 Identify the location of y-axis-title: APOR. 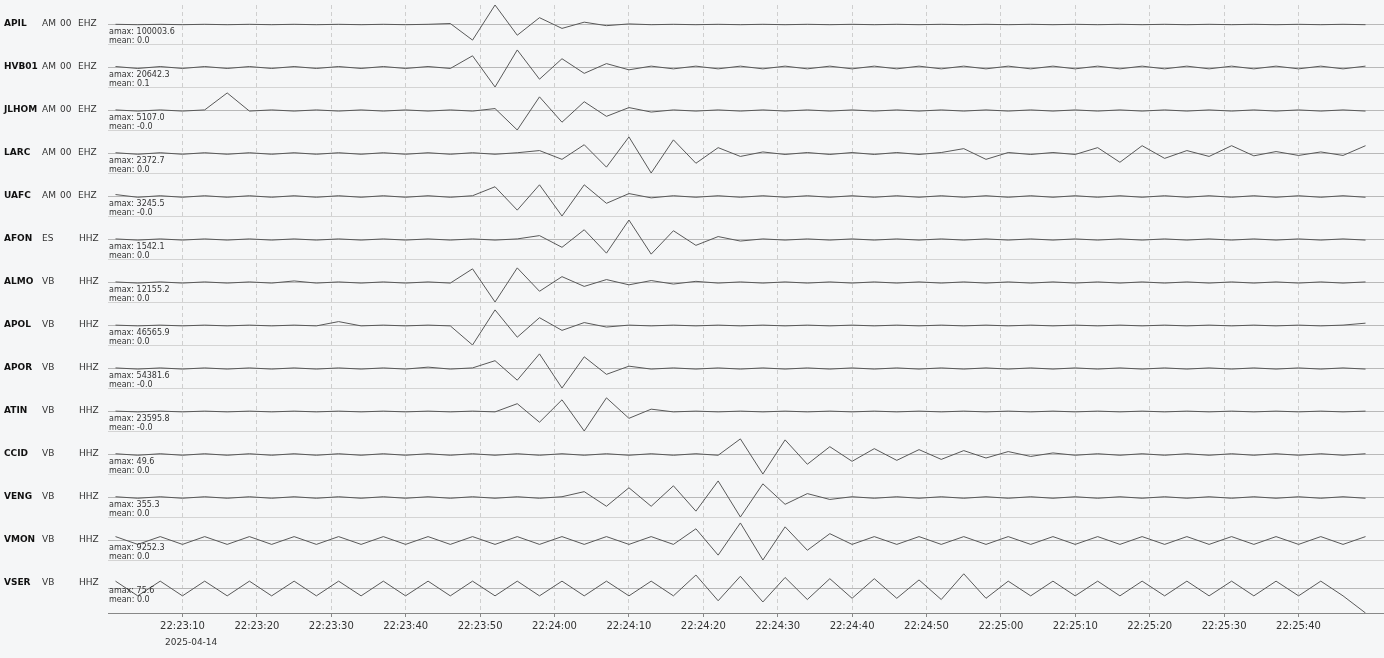
(18, 367).